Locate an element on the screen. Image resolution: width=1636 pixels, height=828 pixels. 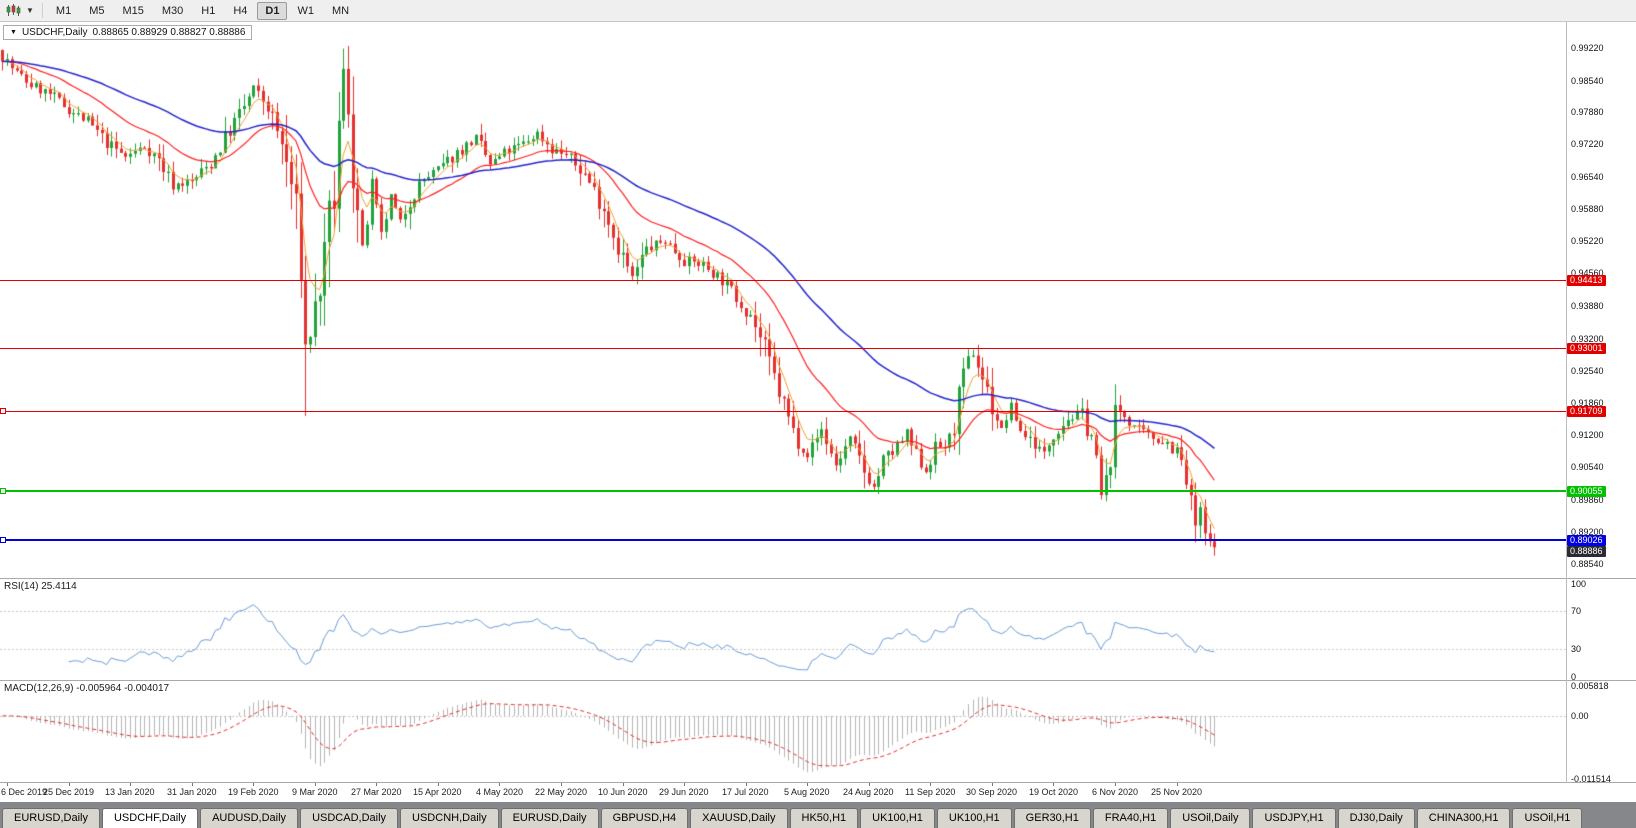
date-label: 19 Feb 2020 is located at coordinates (253, 792).